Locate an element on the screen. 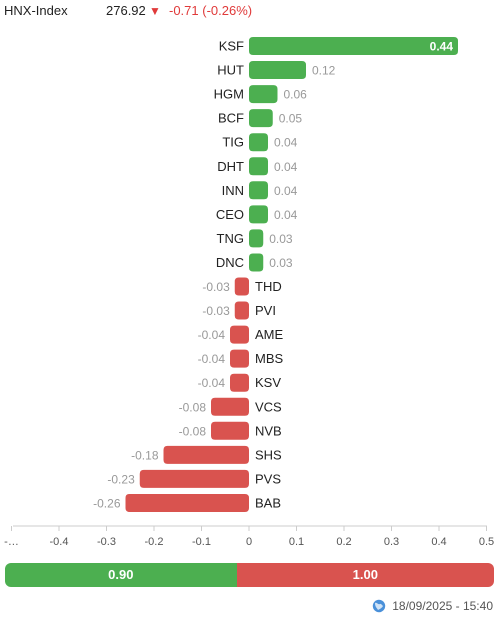 The width and height of the screenshot is (499, 618). bar-dht is located at coordinates (258, 166).